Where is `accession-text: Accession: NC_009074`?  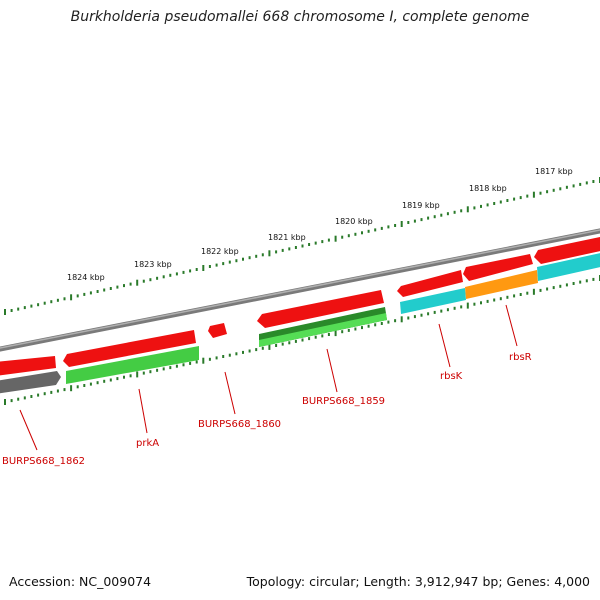
accession-text: Accession: NC_009074 is located at coordinates (80, 581).